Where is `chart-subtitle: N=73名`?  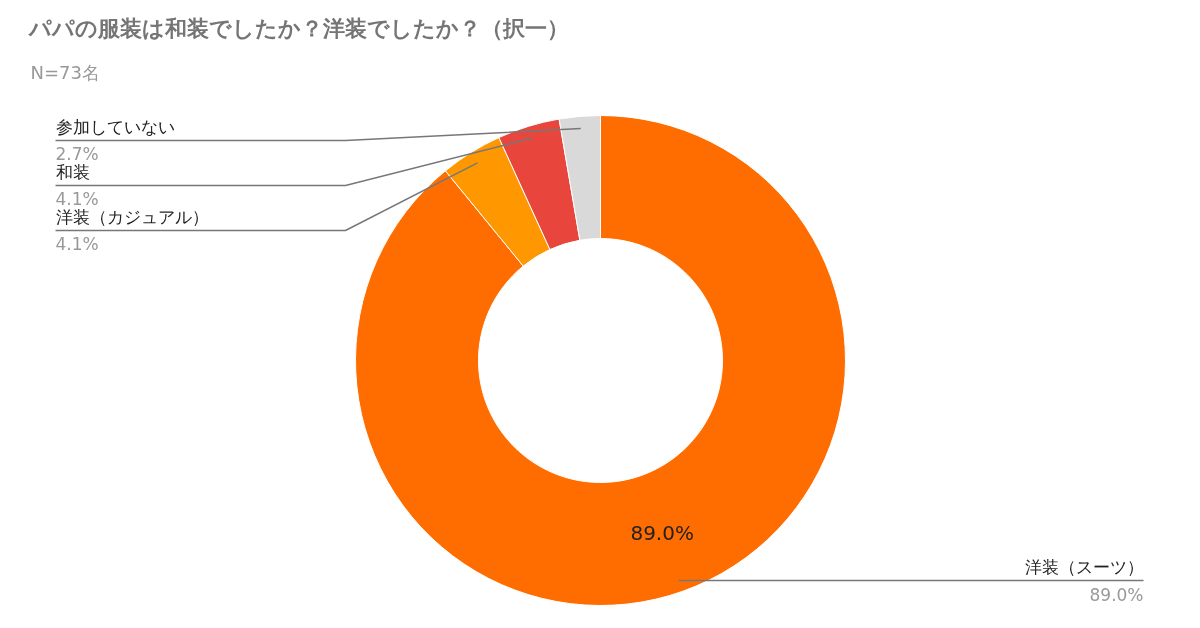 chart-subtitle: N=73名 is located at coordinates (65, 72).